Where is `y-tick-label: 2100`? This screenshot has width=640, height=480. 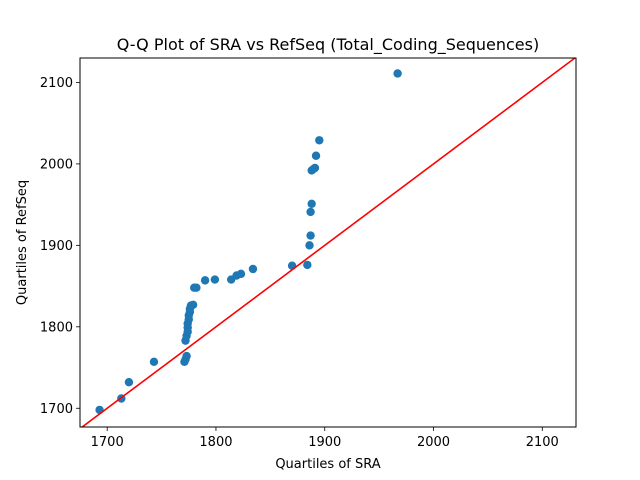
y-tick-label: 2100 is located at coordinates (56, 83).